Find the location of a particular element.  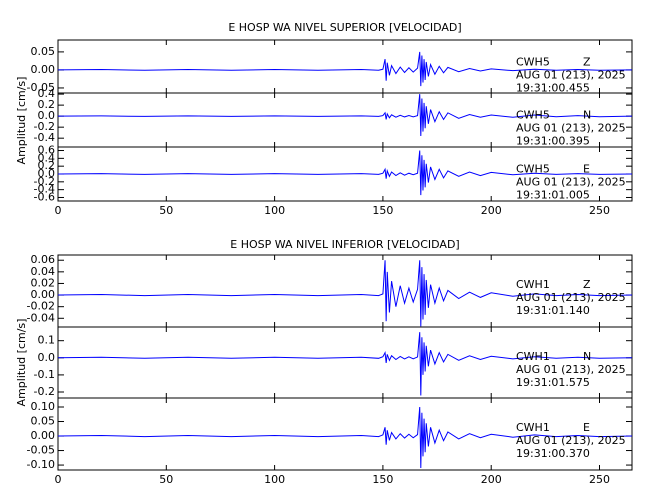

chart-title: E HOSP WA NIVEL INFERIOR [VELOCIDAD] is located at coordinates (344, 244).